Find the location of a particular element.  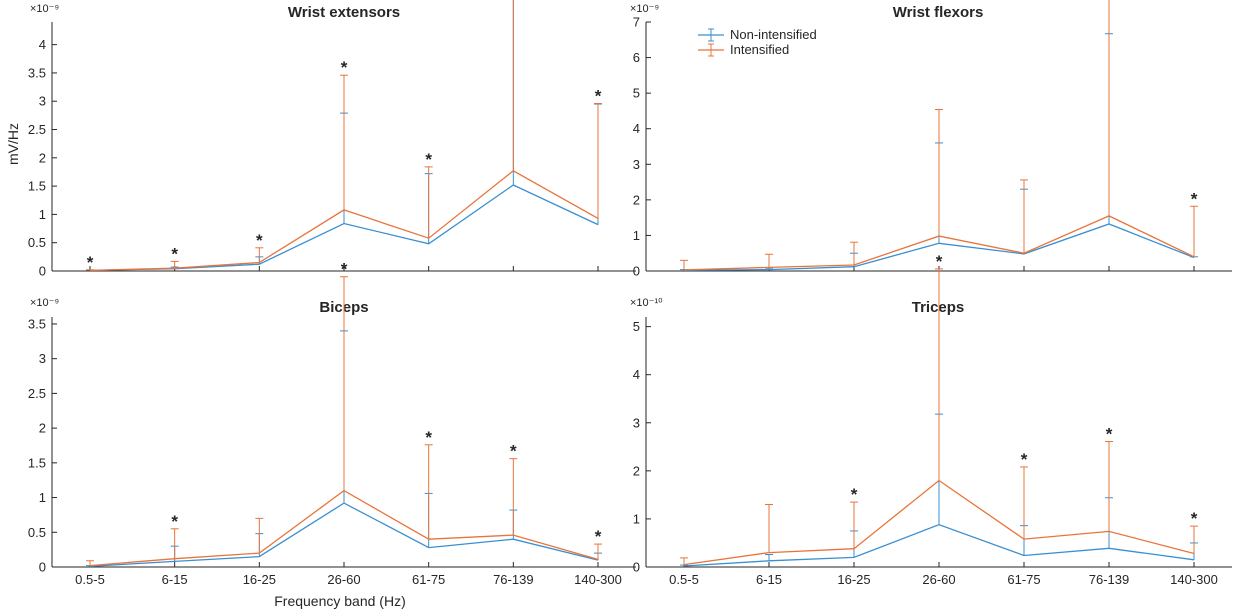

x-axis-label: Frequency band (Hz) is located at coordinates (340, 601).